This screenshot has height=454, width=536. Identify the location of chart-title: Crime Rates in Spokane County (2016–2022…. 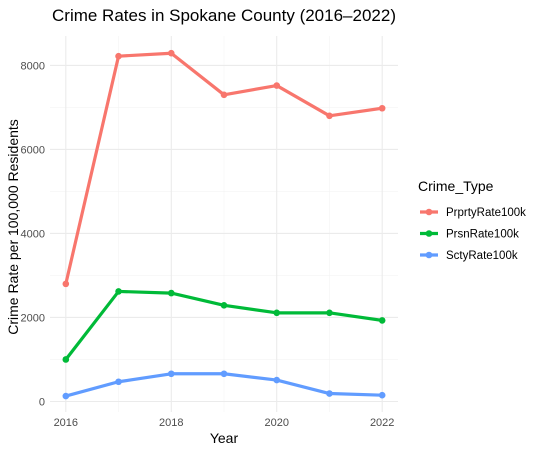
(224, 15).